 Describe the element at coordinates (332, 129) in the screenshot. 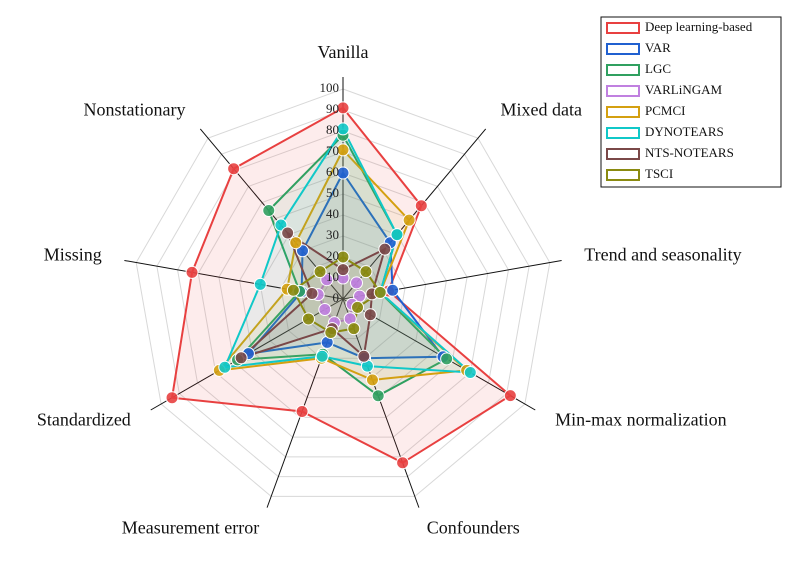

I see `tick-label: 80` at that location.